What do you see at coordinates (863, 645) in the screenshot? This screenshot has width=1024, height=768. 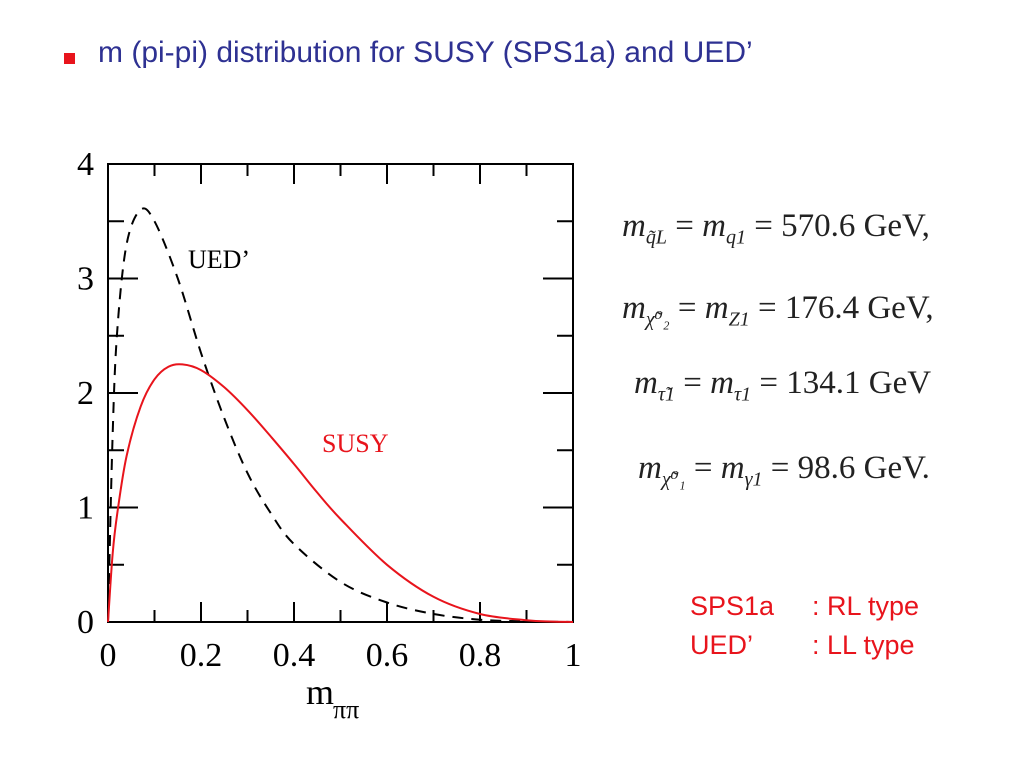 I see `note-value: : LL type` at bounding box center [863, 645].